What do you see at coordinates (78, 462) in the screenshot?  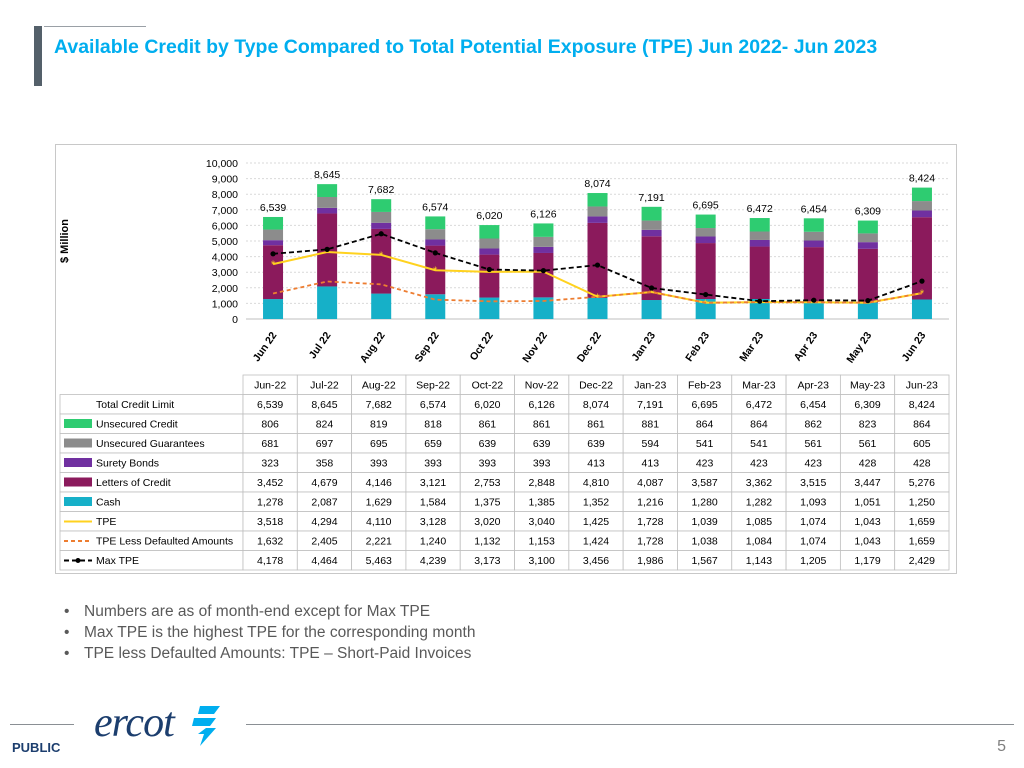 I see `legend-swatch` at bounding box center [78, 462].